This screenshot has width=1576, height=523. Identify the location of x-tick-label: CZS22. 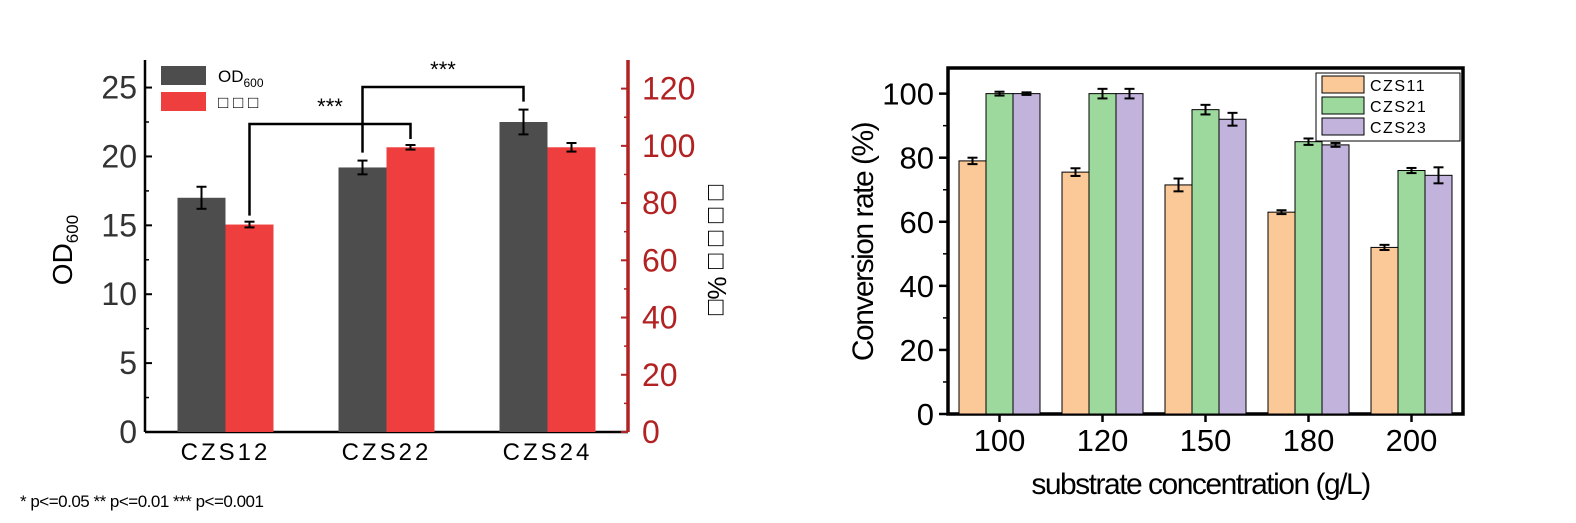
(387, 452).